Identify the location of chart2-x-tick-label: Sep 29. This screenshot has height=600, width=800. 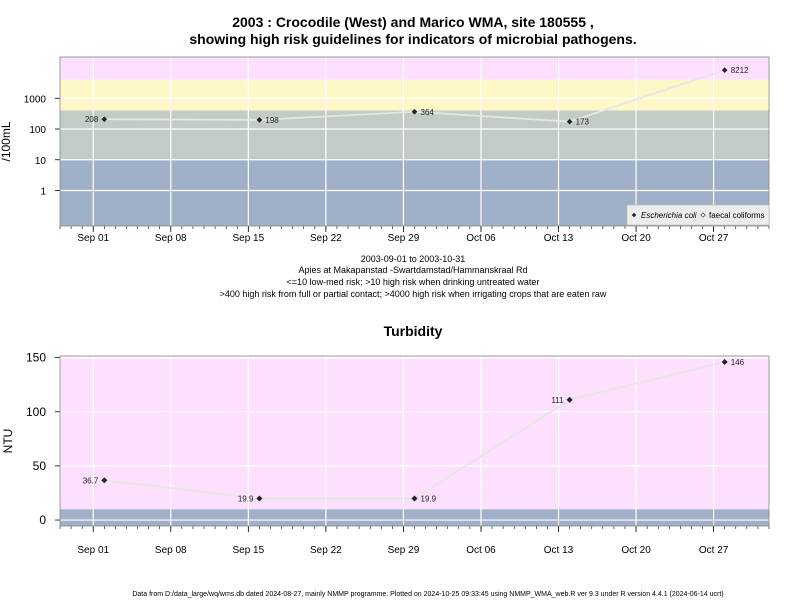
(404, 550).